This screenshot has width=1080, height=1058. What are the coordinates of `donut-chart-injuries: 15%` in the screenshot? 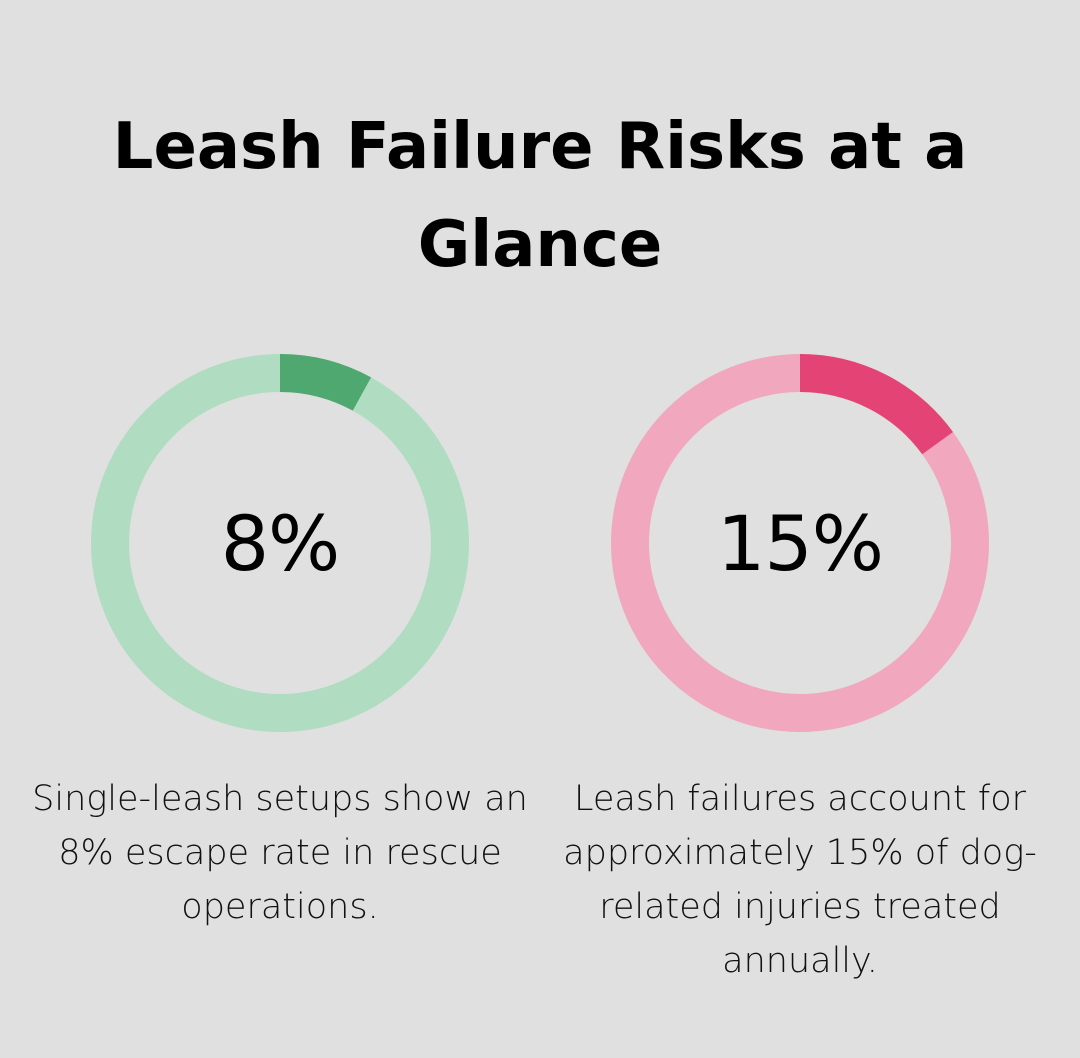 It's located at (800, 543).